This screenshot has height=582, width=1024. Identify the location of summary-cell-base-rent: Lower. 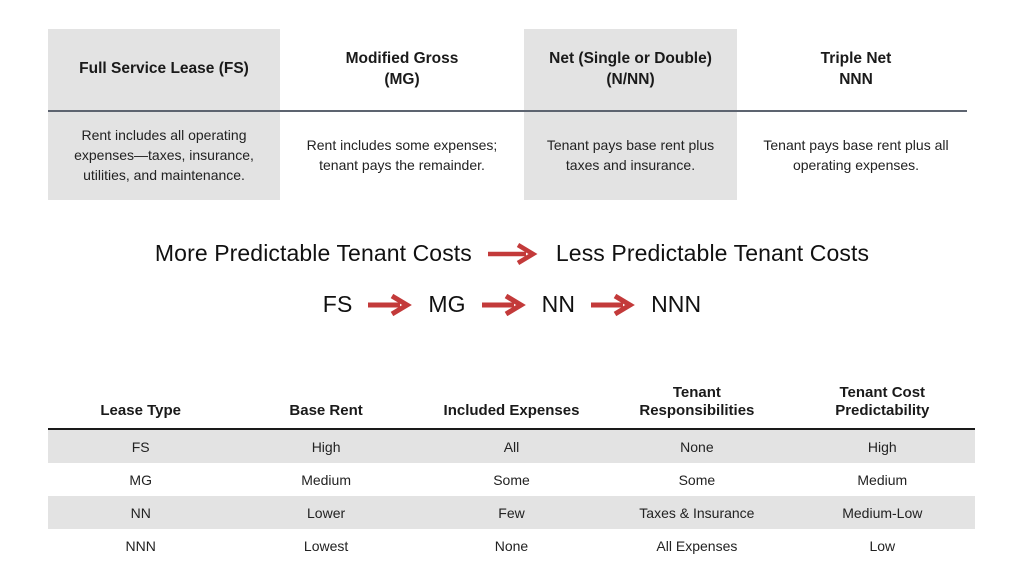
(326, 512).